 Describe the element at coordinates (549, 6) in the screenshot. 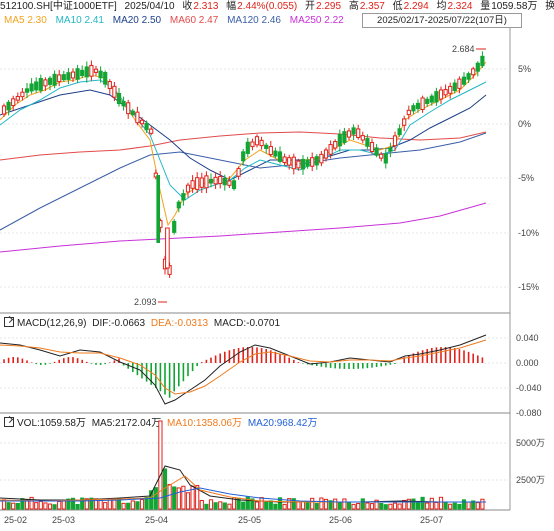

I see `turnover-label: 换` at that location.